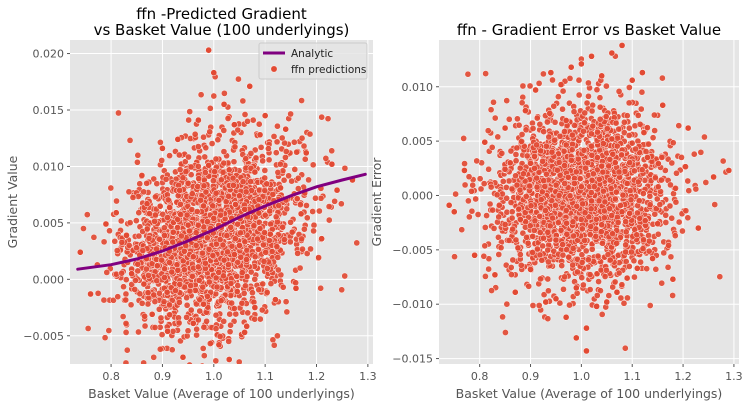  Describe the element at coordinates (412, 359) in the screenshot. I see `y-tick-label: −0.015` at that location.